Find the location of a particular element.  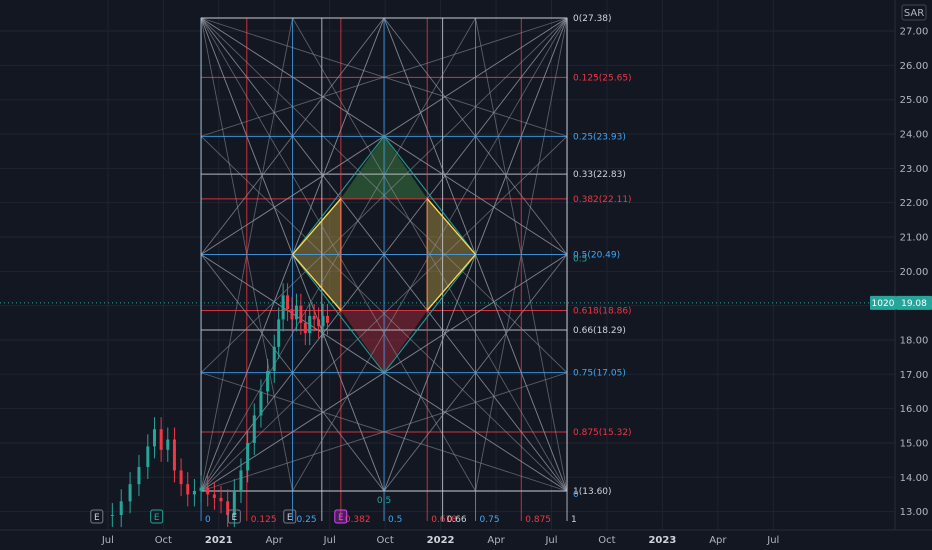

fib-time-label: 0.382 is located at coordinates (358, 520).